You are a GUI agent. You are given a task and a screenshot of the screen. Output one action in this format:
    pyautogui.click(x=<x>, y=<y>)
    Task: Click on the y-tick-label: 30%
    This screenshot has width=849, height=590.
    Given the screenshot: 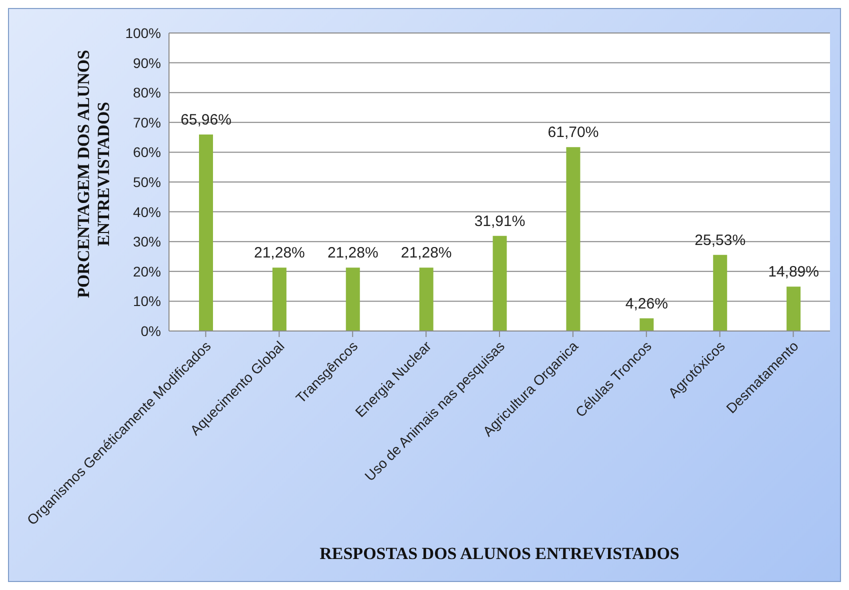 What is the action you would take?
    pyautogui.click(x=146, y=242)
    